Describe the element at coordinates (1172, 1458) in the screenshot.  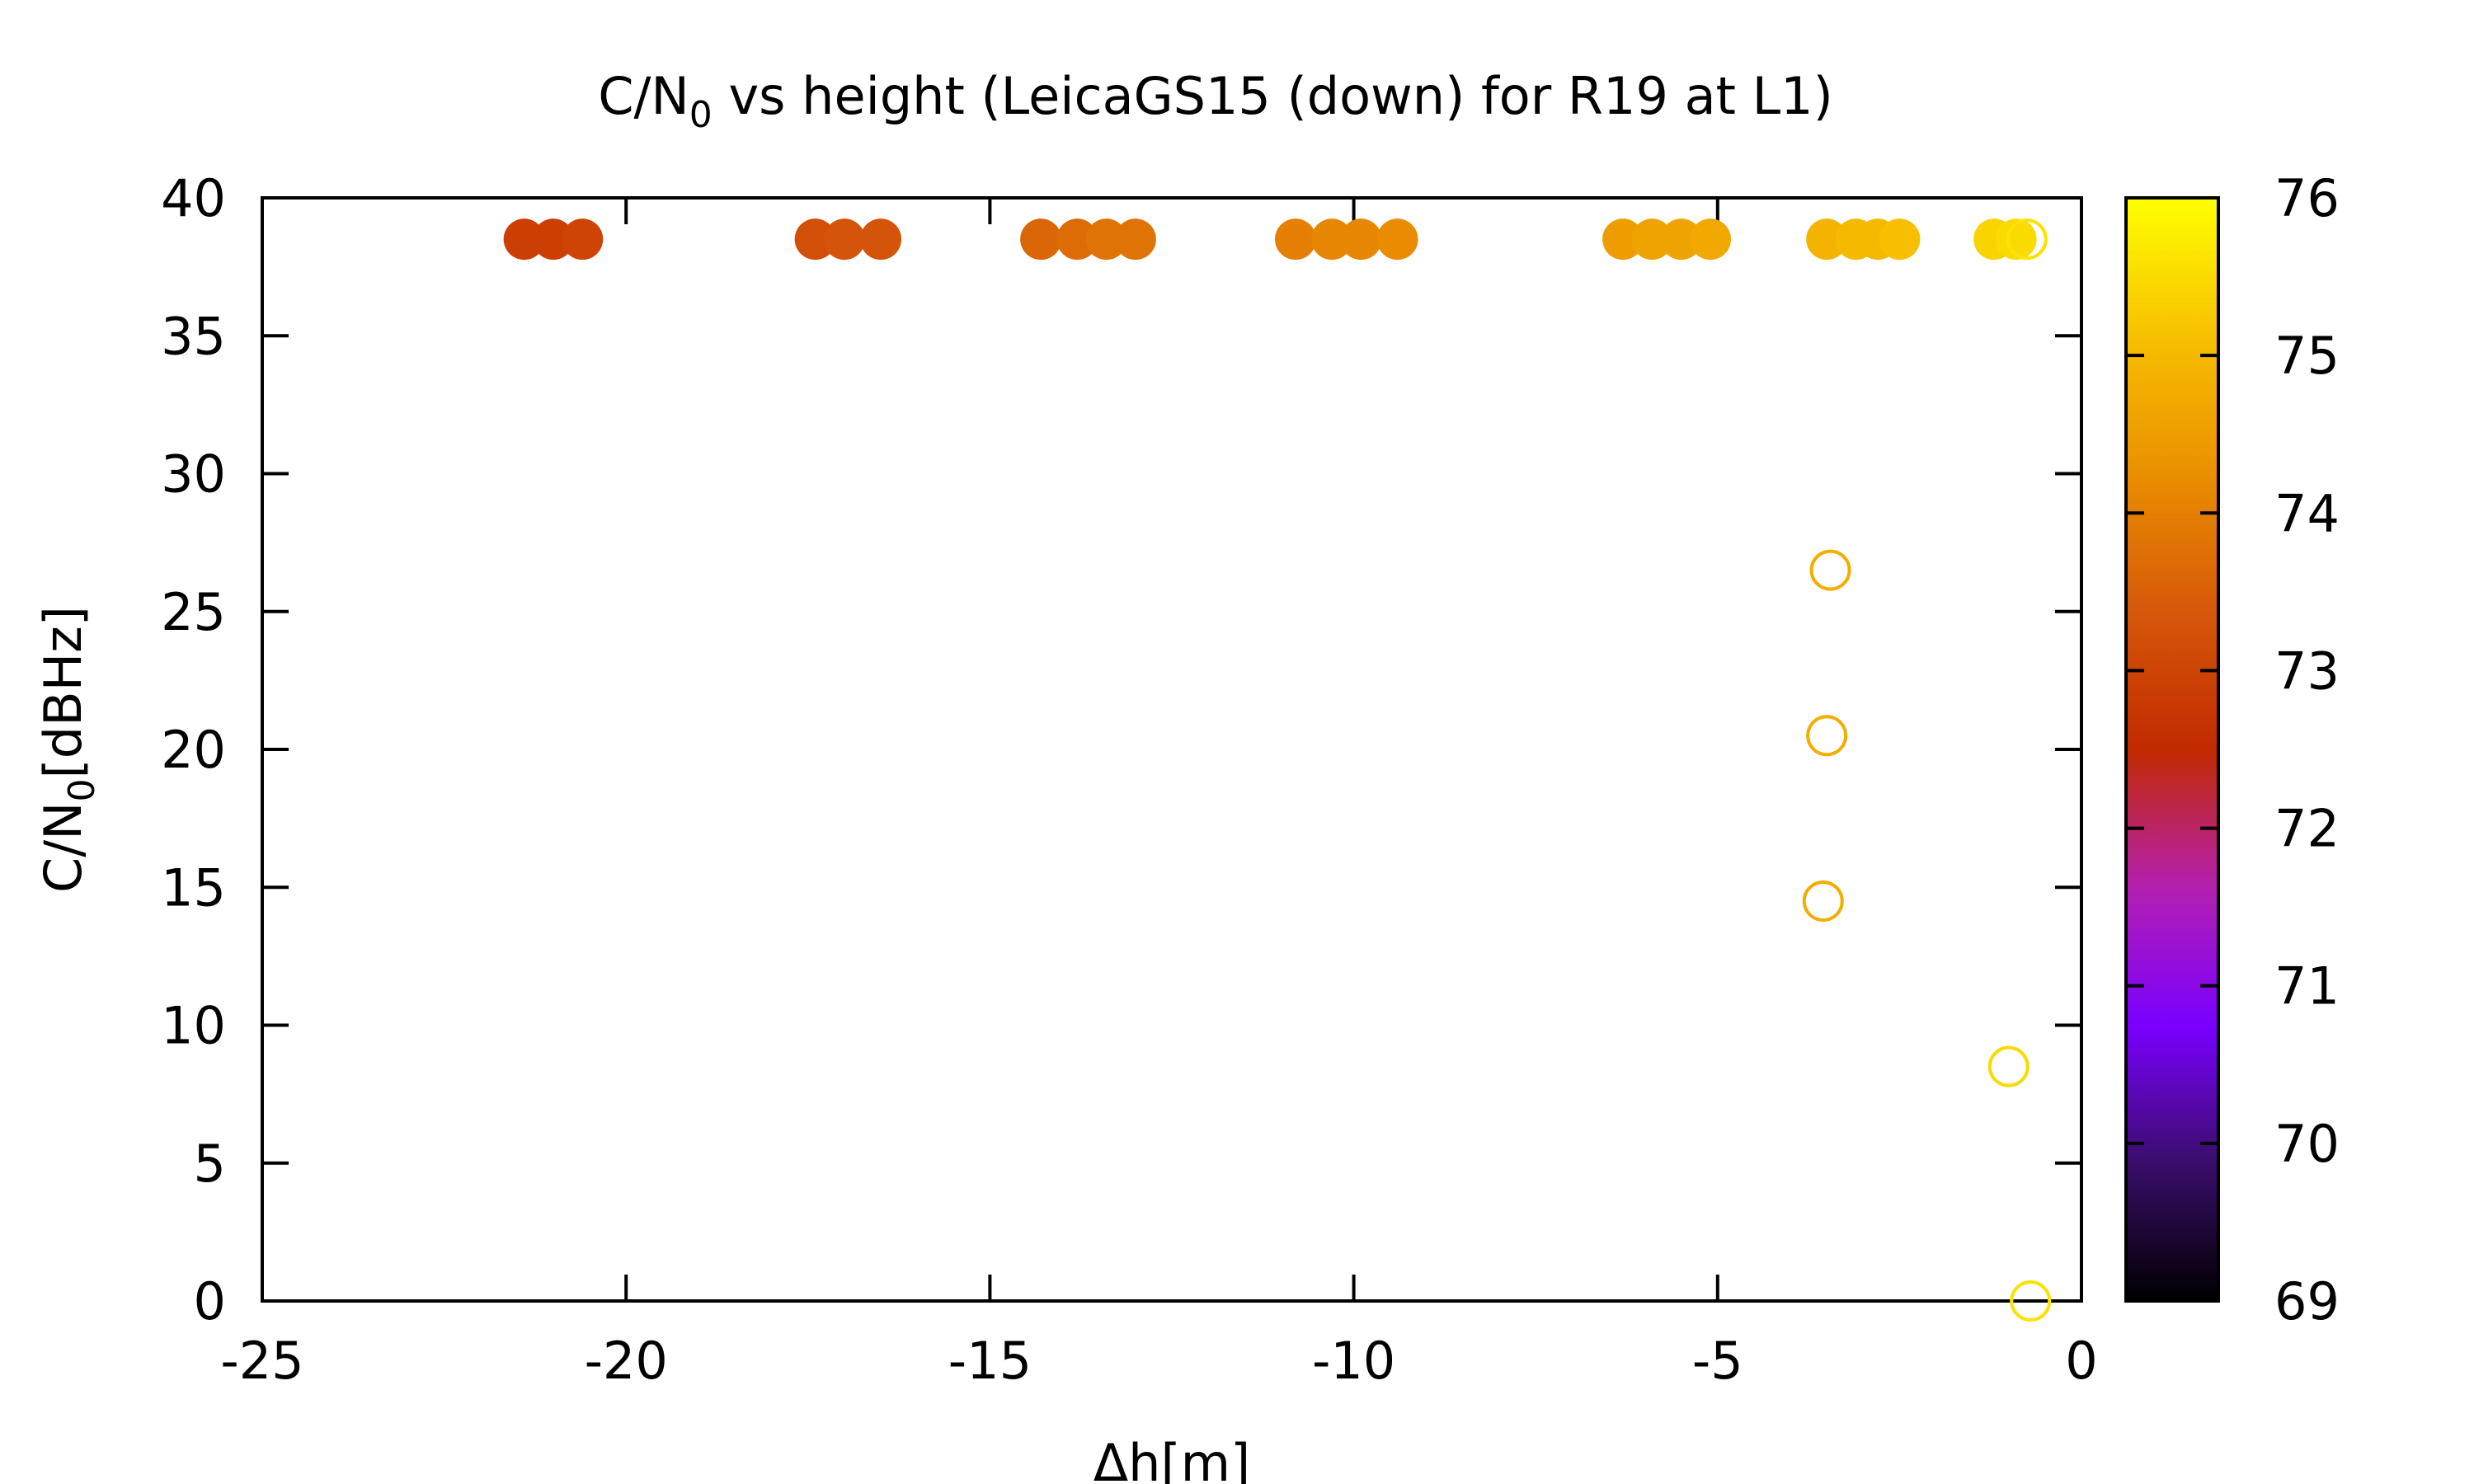
I see `x-axis-label: Δh[m]` at that location.